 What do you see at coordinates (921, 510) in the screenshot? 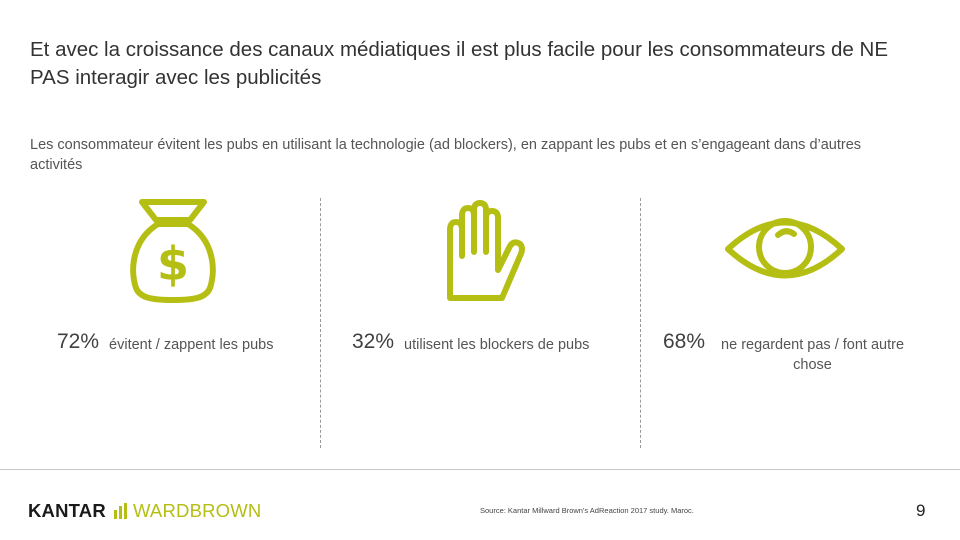
I see `page-number: 9` at bounding box center [921, 510].